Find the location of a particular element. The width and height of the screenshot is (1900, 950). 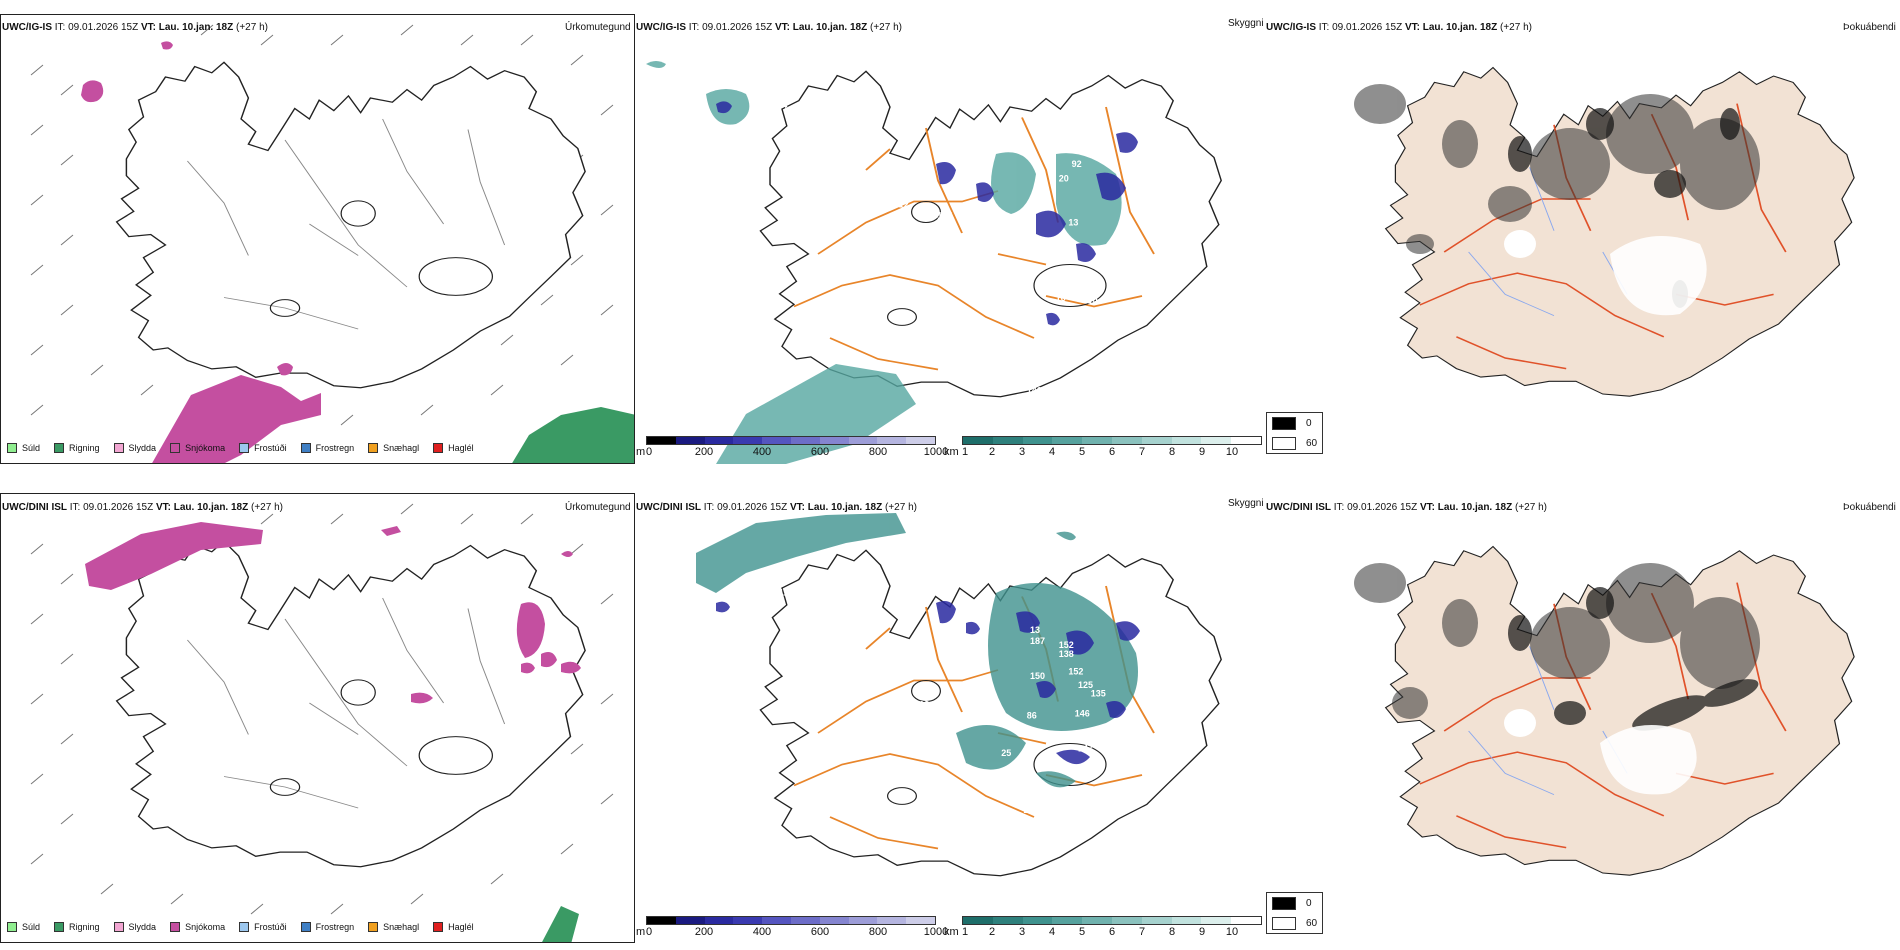

row1-right-lead: (+27 h) is located at coordinates (1516, 27).